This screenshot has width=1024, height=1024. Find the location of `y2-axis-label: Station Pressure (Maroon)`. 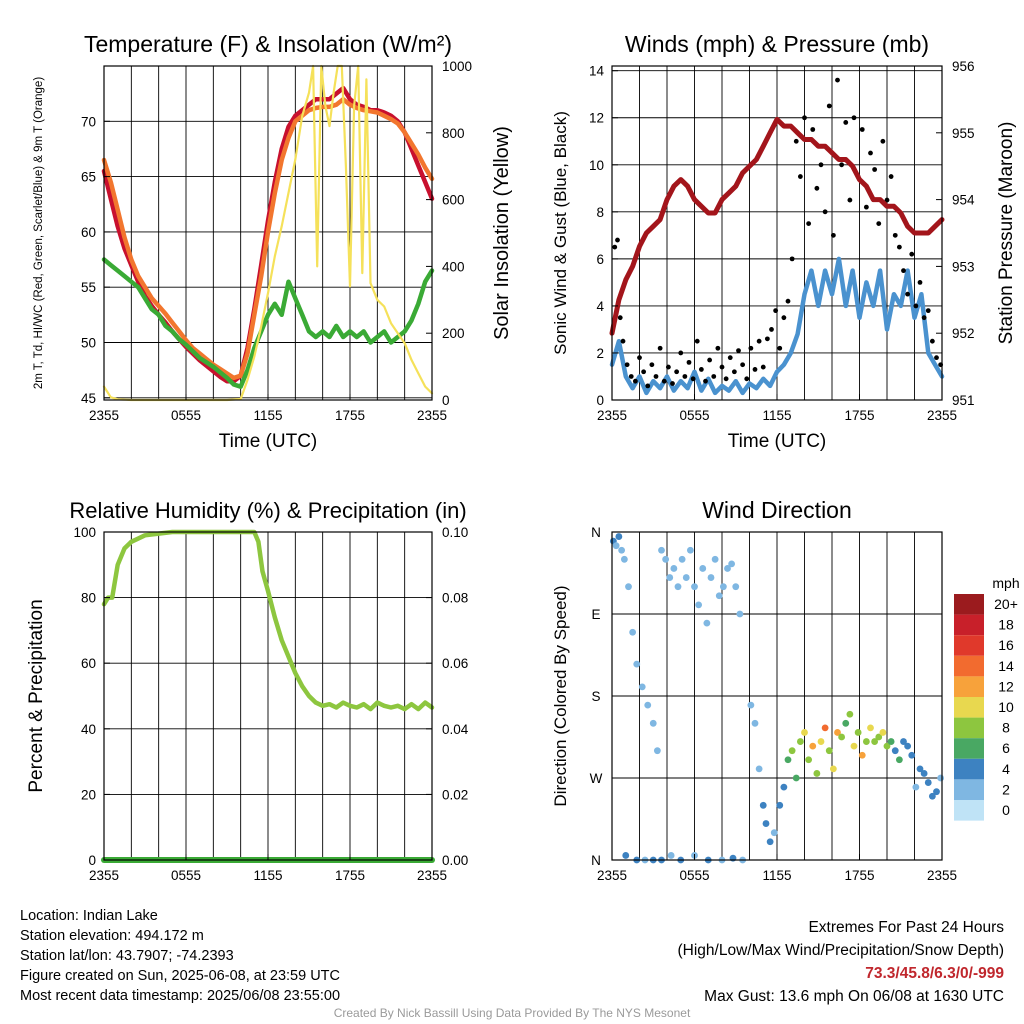

y2-axis-label: Station Pressure (Maroon) is located at coordinates (1006, 233).